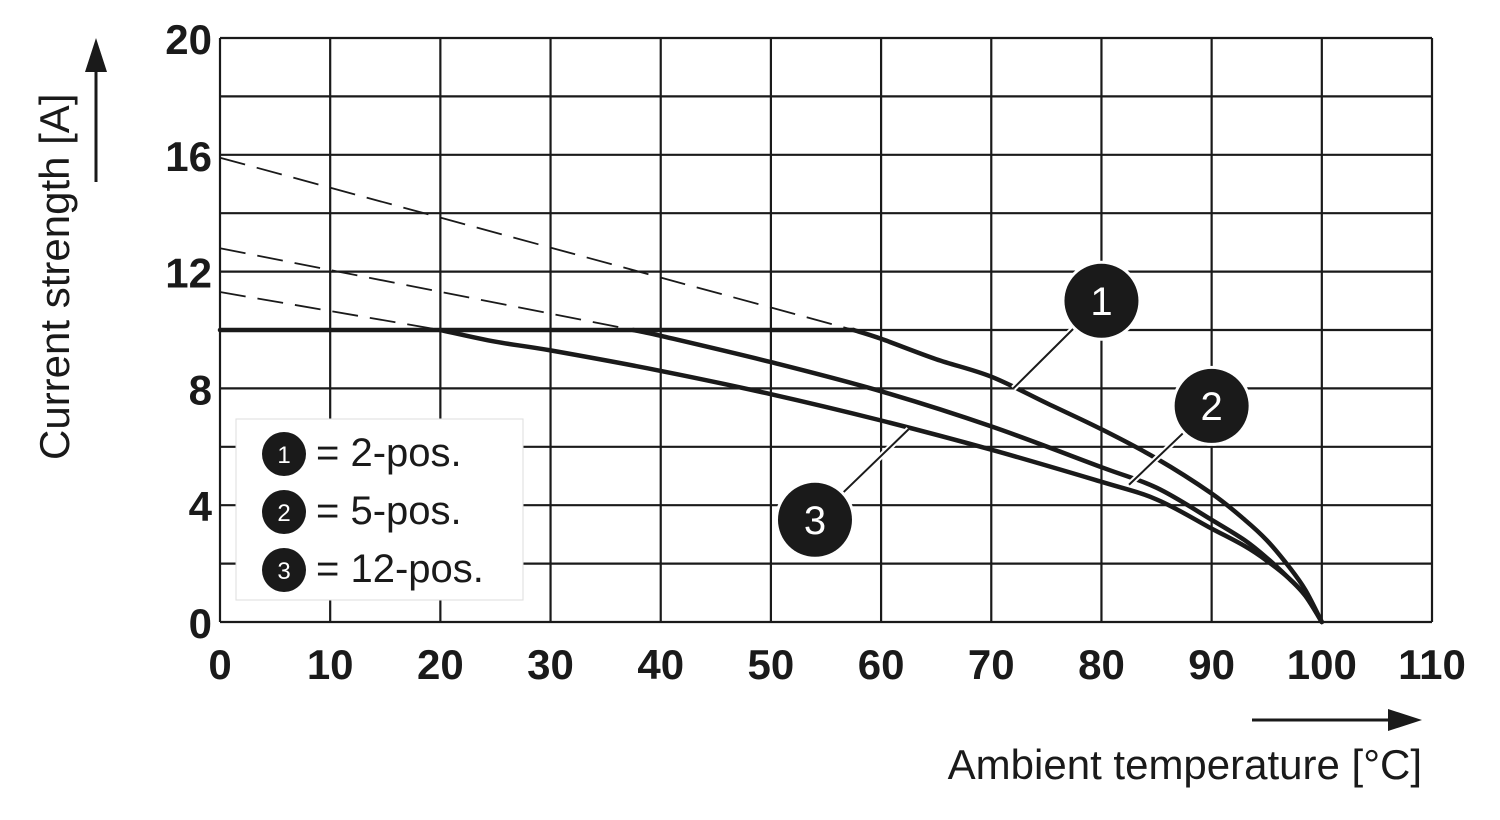 The image size is (1500, 820). What do you see at coordinates (1013, 410) in the screenshot?
I see `curve-callouts: 1 2 3` at bounding box center [1013, 410].